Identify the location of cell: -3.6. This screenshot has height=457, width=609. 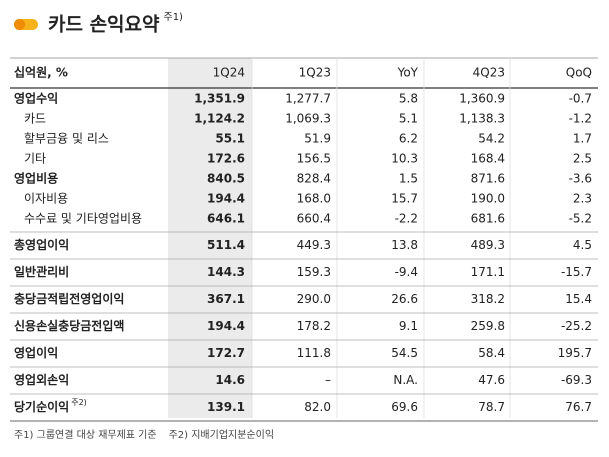
(580, 179).